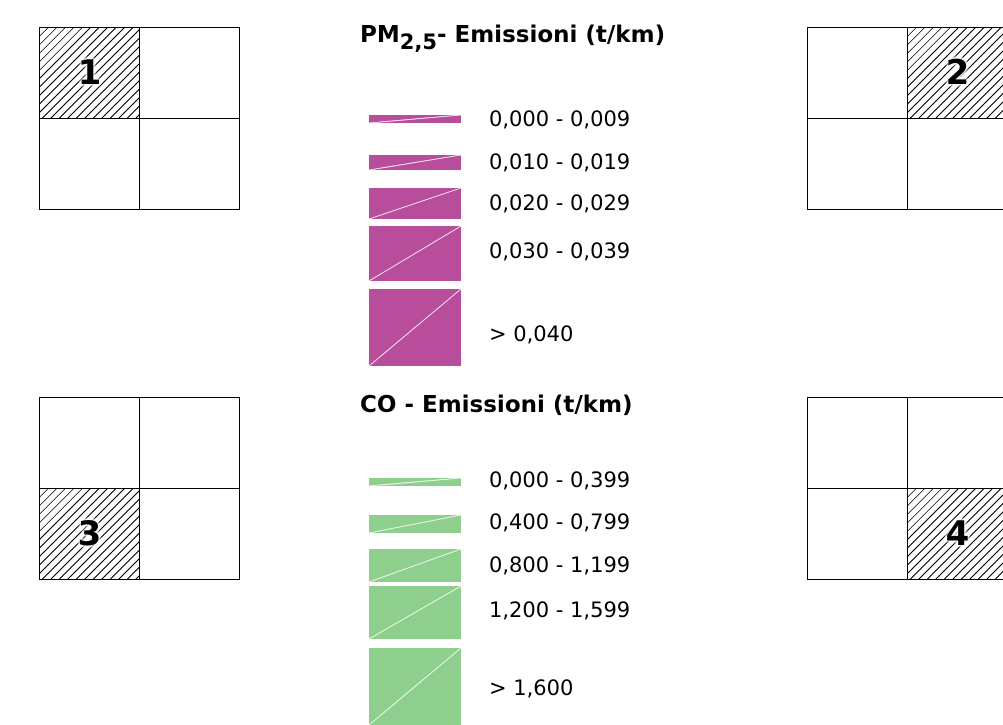 The height and width of the screenshot is (725, 1003). Describe the element at coordinates (496, 405) in the screenshot. I see `co-legend-title: CO - Emissioni (t/km)` at that location.